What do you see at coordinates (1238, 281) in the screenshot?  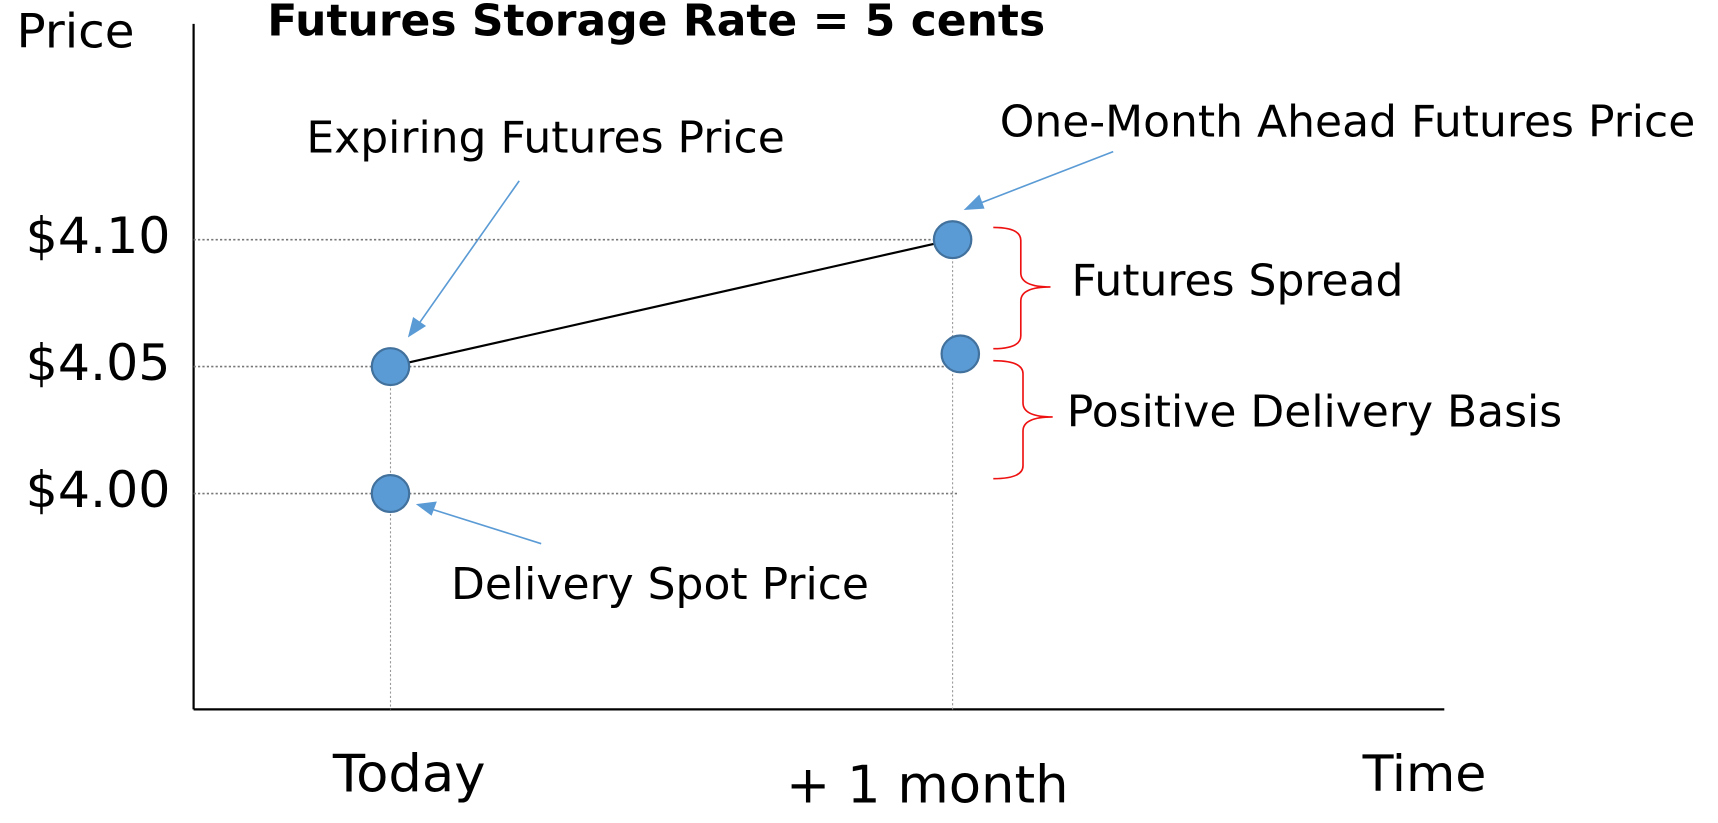 I see `annotation: Futures Spread` at bounding box center [1238, 281].